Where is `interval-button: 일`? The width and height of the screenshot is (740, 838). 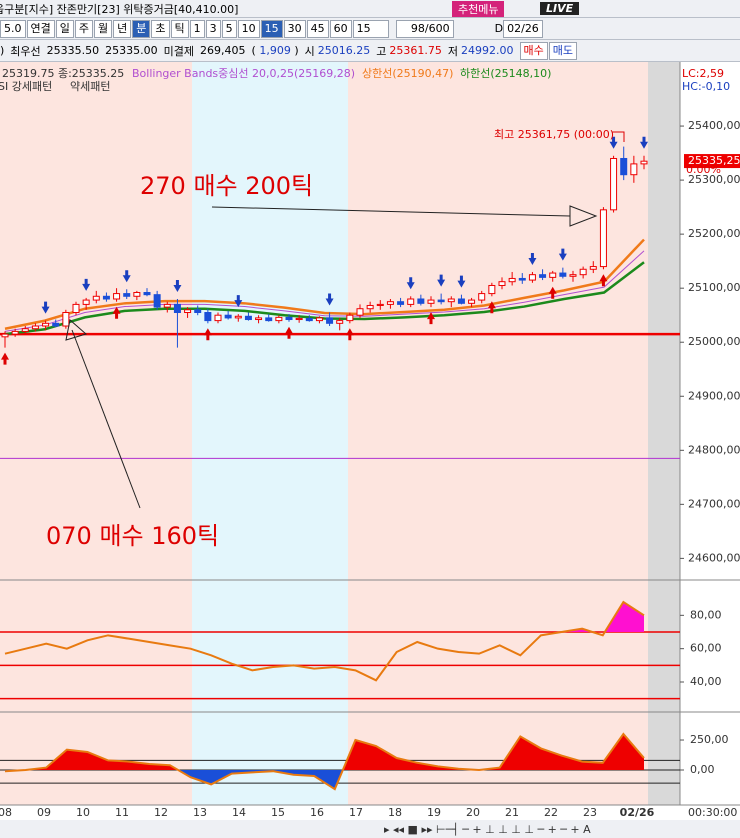
interval-button: 일 is located at coordinates (64, 28).